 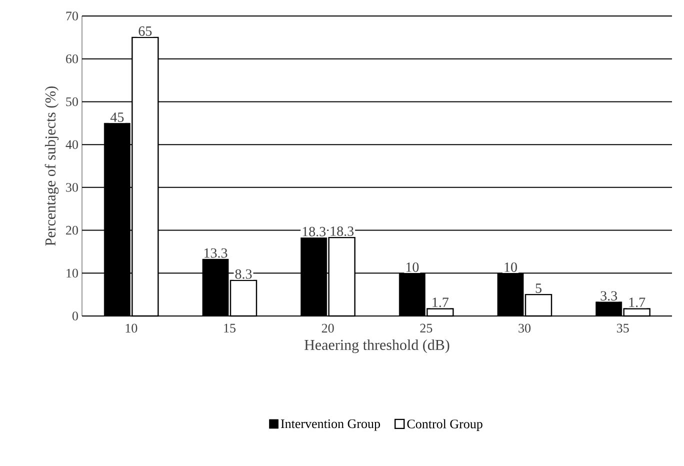 I want to click on x-tick-label: 25, so click(x=426, y=328).